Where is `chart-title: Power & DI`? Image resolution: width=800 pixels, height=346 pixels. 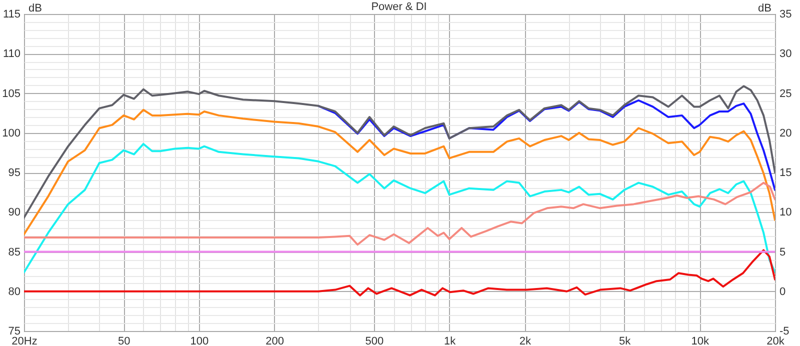 chart-title: Power & DI is located at coordinates (399, 7).